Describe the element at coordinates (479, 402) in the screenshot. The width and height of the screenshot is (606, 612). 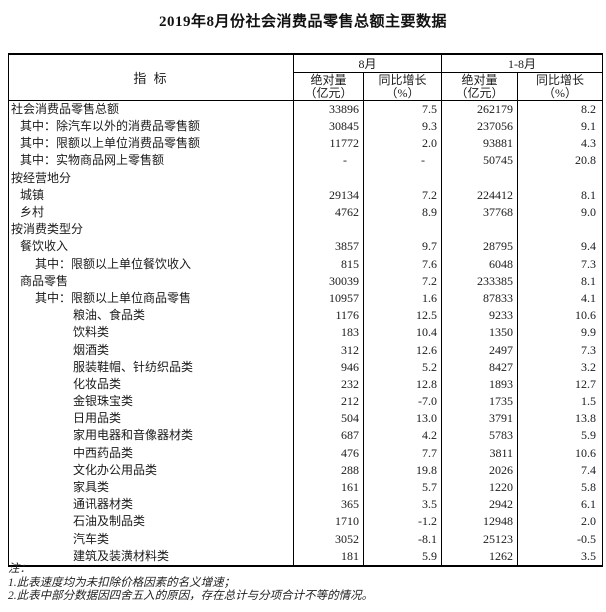
I see `cum-absolute-value: 1735` at that location.